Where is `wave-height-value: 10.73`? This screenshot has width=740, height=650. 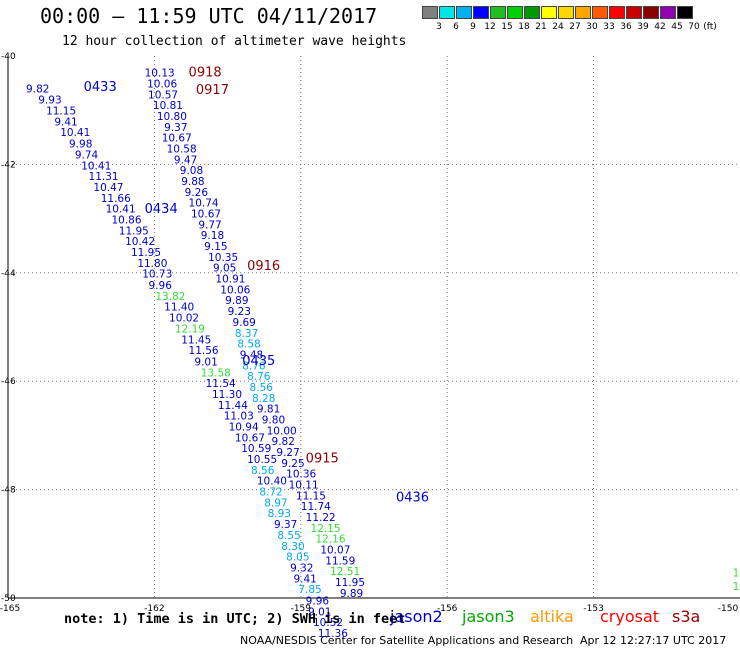 wave-height-value: 10.73 is located at coordinates (157, 275).